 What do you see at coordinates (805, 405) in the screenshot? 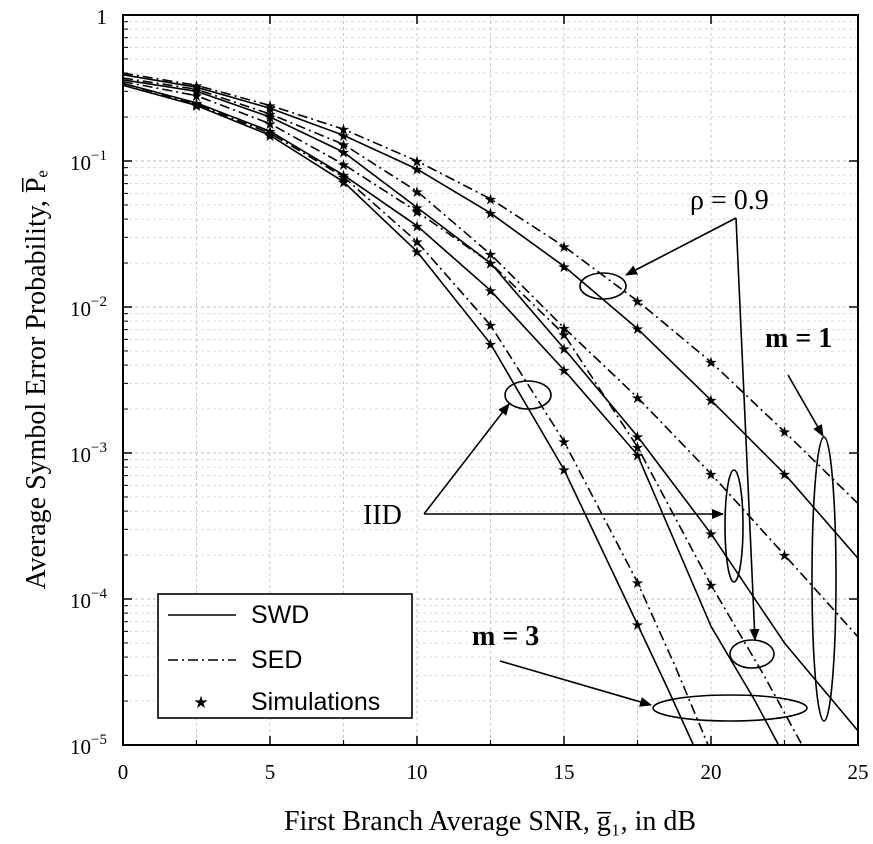
I see `m1-arrow` at bounding box center [805, 405].